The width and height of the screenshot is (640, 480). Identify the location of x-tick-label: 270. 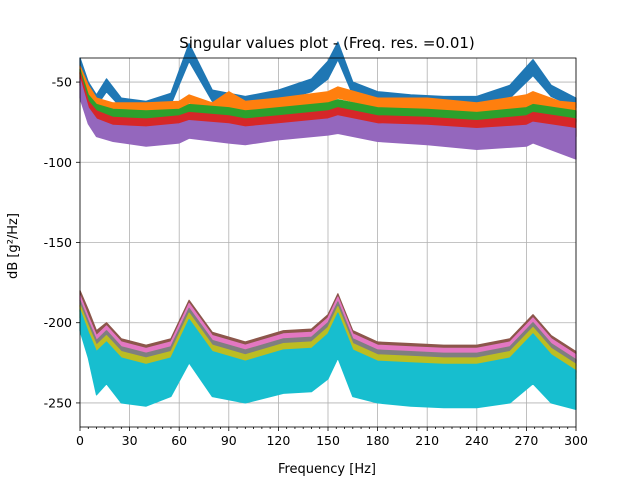
(526, 440).